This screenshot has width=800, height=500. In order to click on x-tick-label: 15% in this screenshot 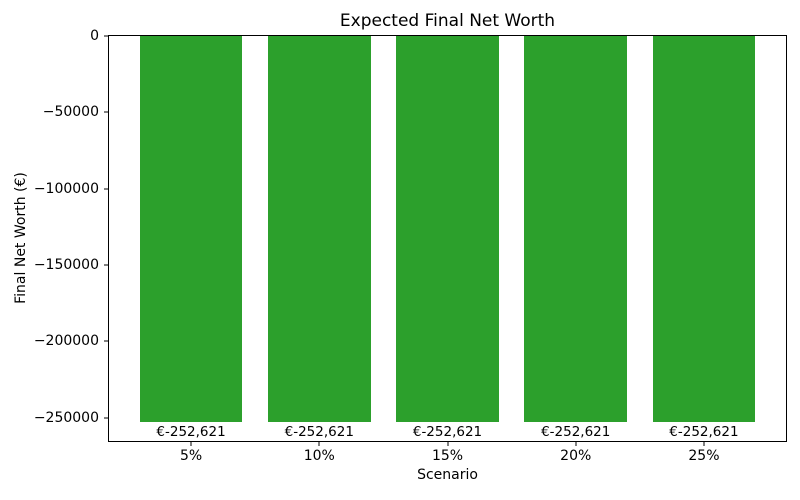, I will do `click(447, 456)`.